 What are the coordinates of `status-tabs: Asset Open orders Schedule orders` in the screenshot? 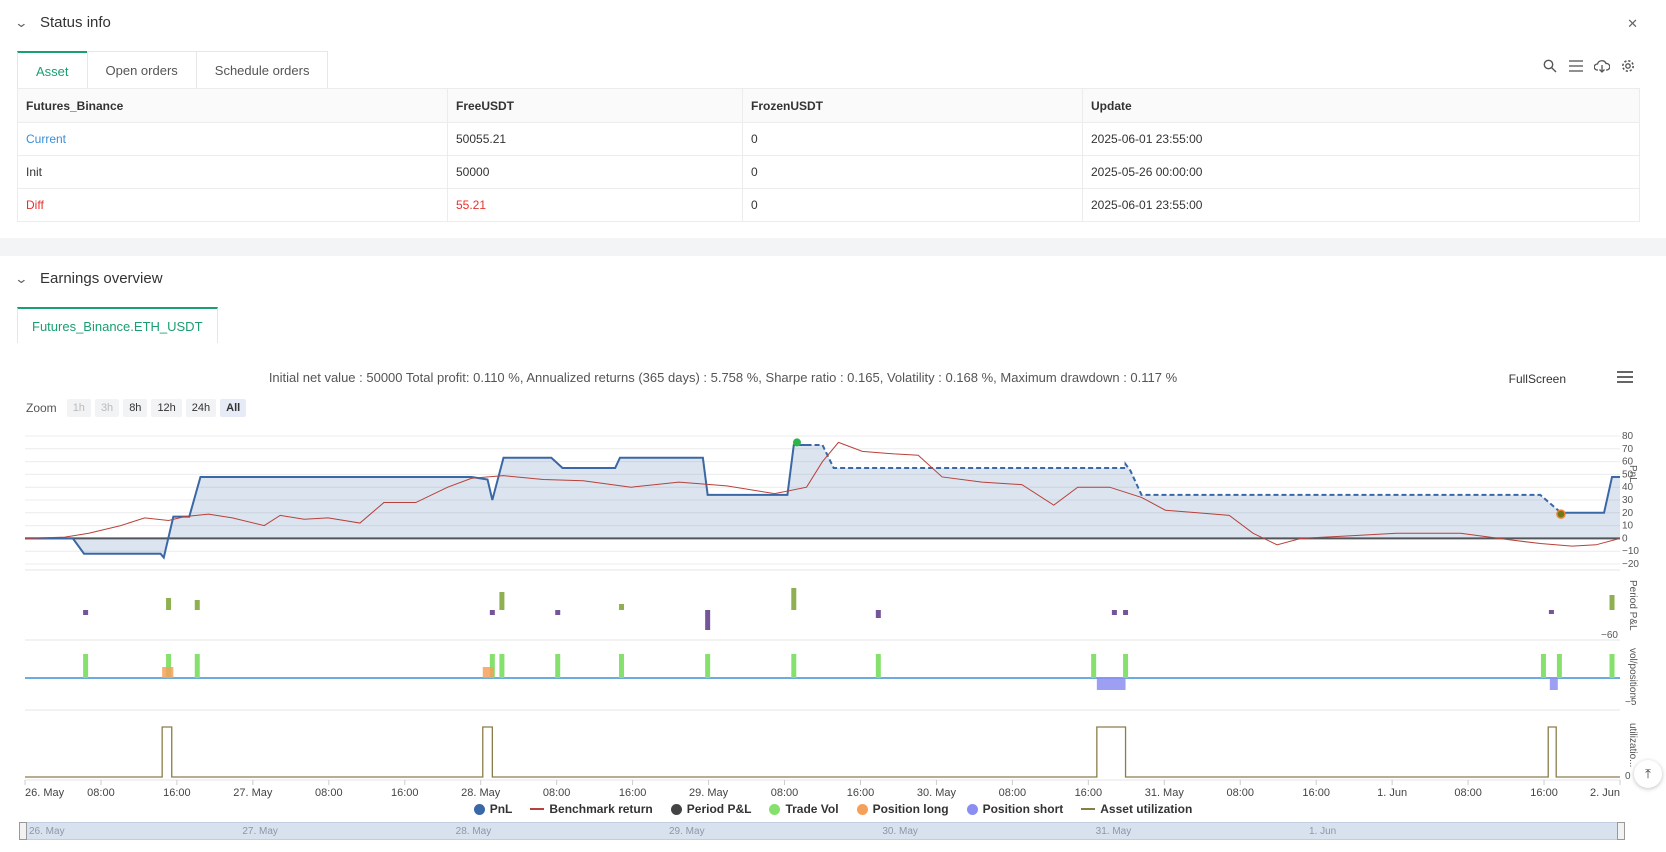 It's located at (173, 70).